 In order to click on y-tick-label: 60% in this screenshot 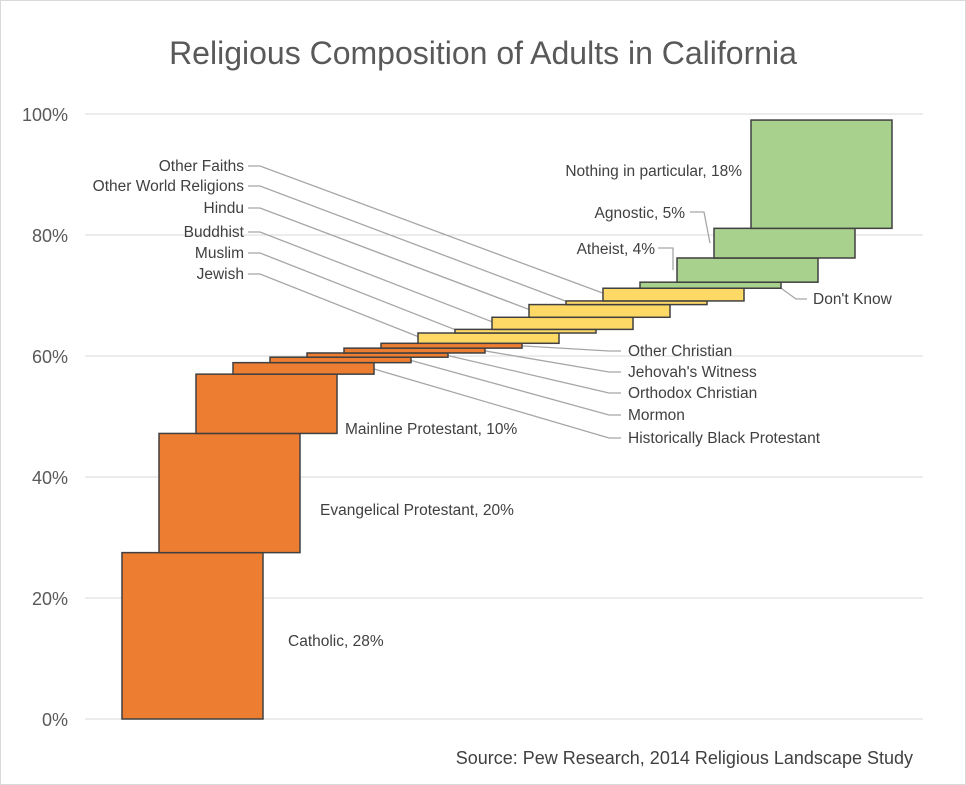, I will do `click(50, 357)`.